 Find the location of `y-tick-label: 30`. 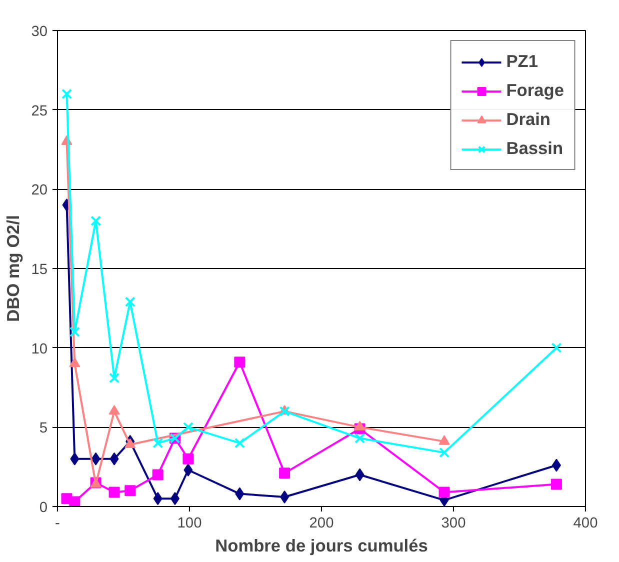

y-tick-label: 30 is located at coordinates (39, 32).